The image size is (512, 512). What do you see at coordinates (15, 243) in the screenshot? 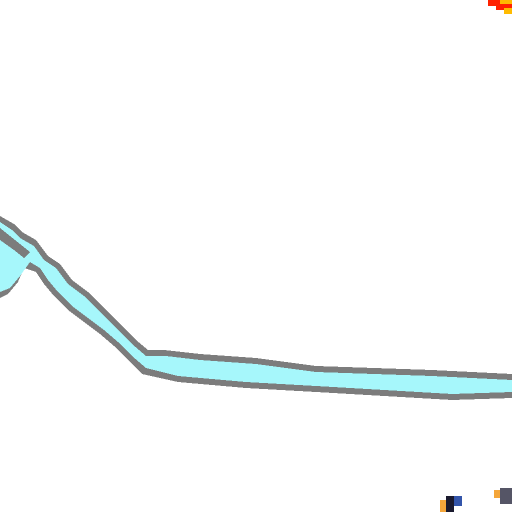
I see `river-side-channel` at bounding box center [15, 243].